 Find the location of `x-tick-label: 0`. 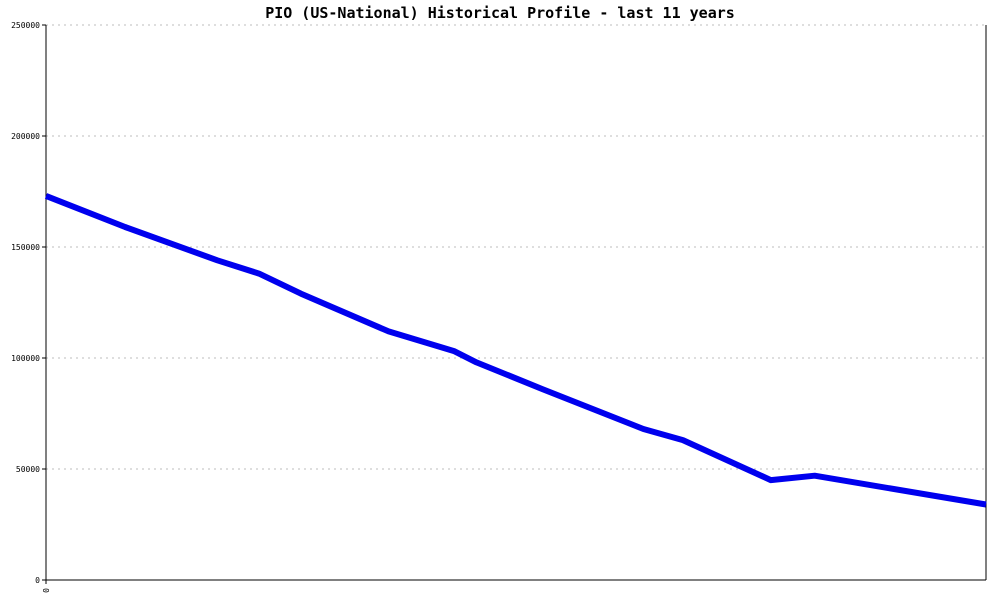

x-tick-label: 0 is located at coordinates (46, 590).